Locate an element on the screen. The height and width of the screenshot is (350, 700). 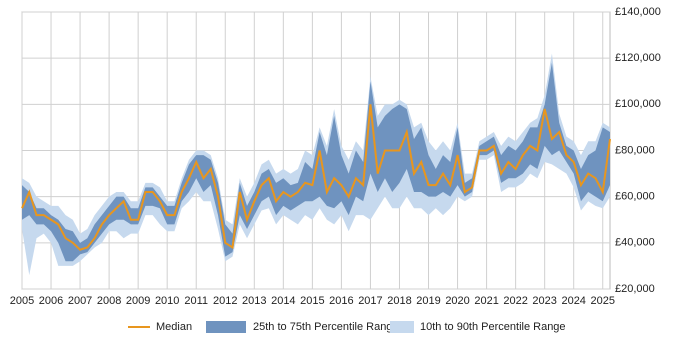
x-tick-label: 2012 is located at coordinates (225, 301).